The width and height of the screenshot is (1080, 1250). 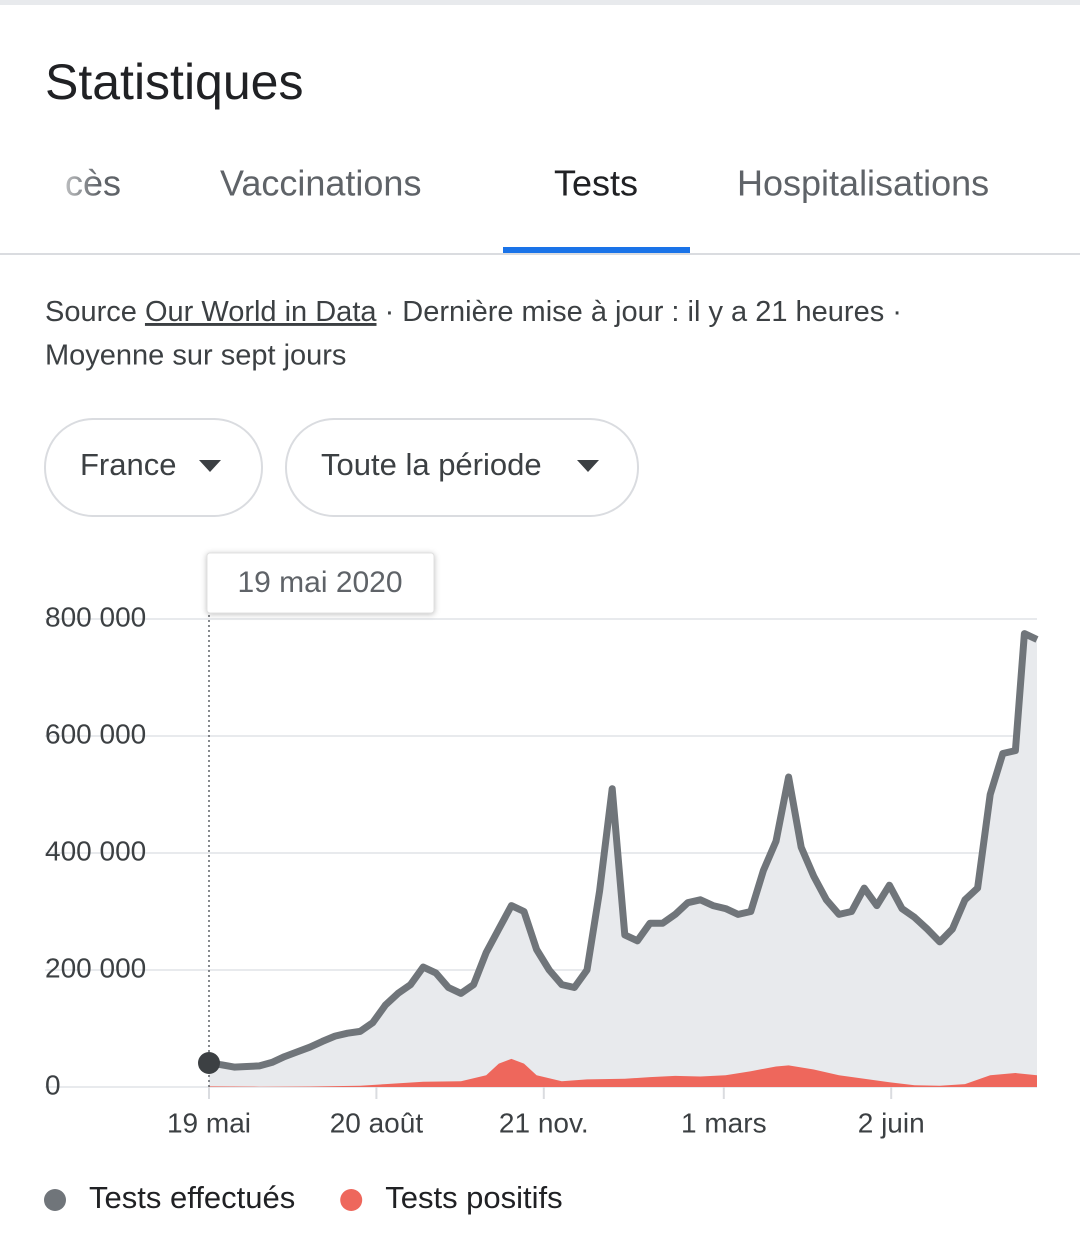 What do you see at coordinates (209, 1063) in the screenshot?
I see `hover-dot` at bounding box center [209, 1063].